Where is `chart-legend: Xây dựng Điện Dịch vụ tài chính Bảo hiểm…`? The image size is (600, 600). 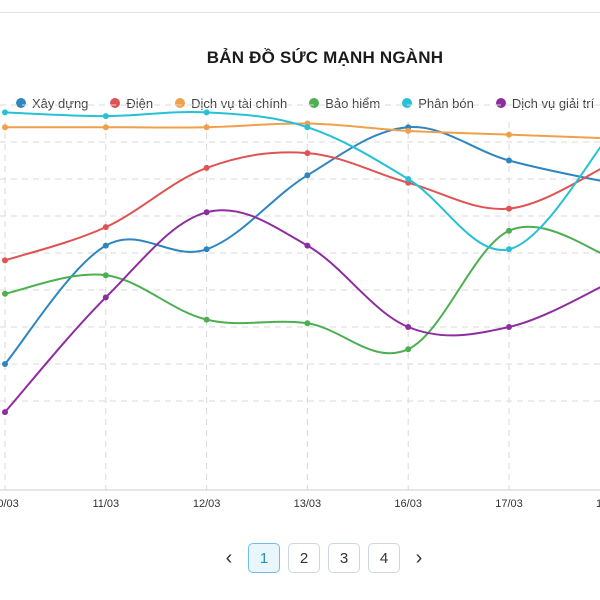
chart-legend: Xây dựng Điện Dịch vụ tài chính Bảo hiểm… is located at coordinates (305, 103).